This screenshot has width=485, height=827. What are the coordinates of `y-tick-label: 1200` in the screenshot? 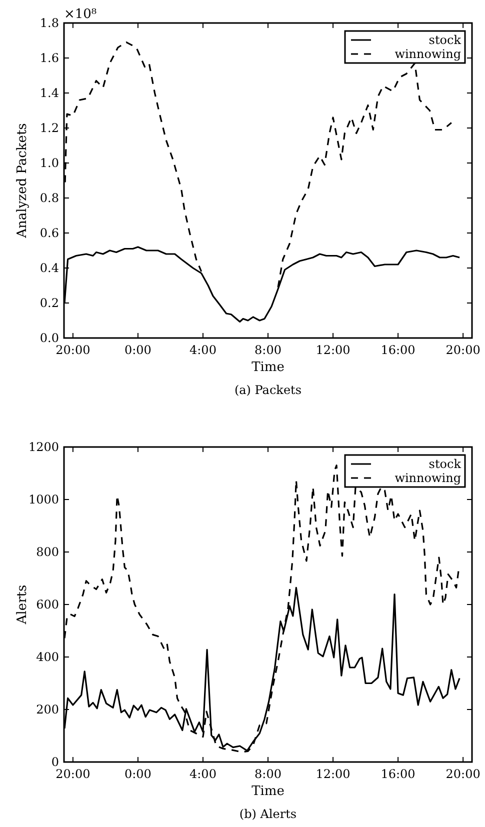 It's located at (43, 447).